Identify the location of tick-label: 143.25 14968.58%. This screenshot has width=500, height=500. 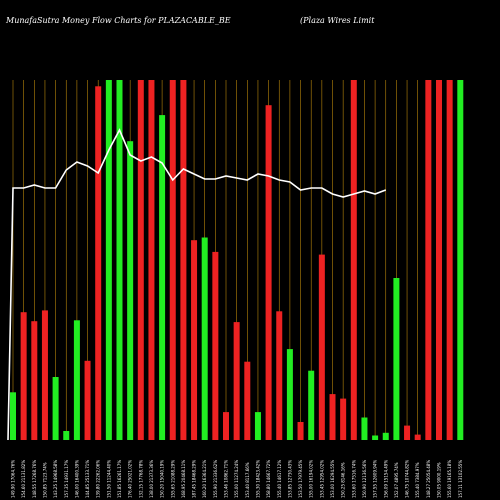
(55, 479).